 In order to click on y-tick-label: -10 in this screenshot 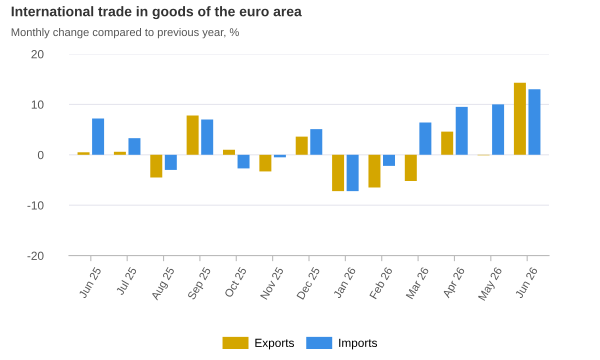, I will do `click(35, 205)`.